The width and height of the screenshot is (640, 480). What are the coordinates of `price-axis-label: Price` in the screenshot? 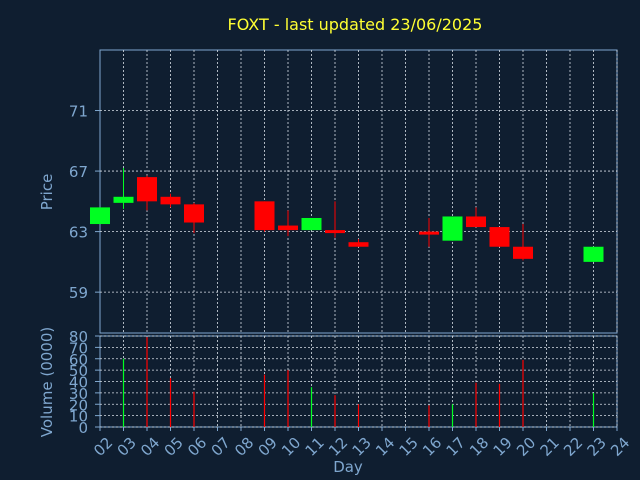 It's located at (47, 192).